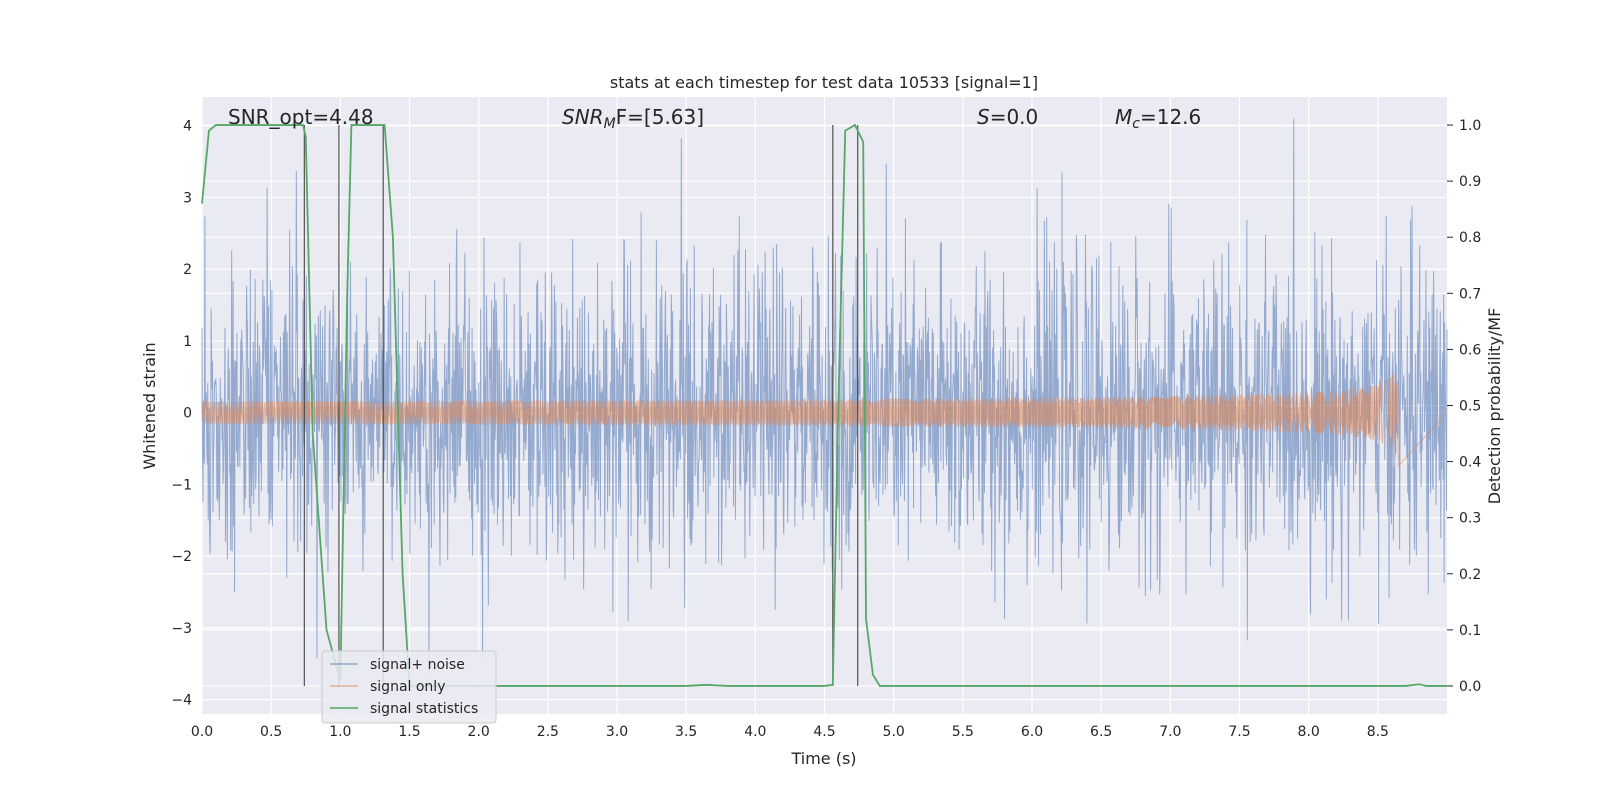  Describe the element at coordinates (1494, 406) in the screenshot. I see `y-axis-right-label: Detection probability/MF` at that location.